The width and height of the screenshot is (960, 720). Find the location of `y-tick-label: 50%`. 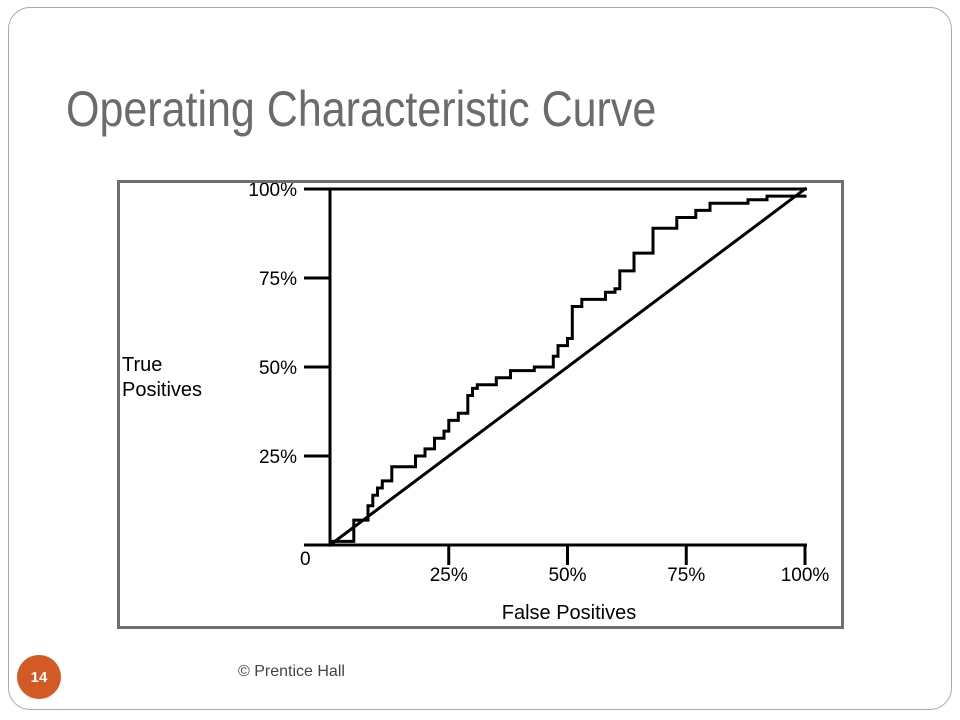

y-tick-label: 50% is located at coordinates (278, 368).